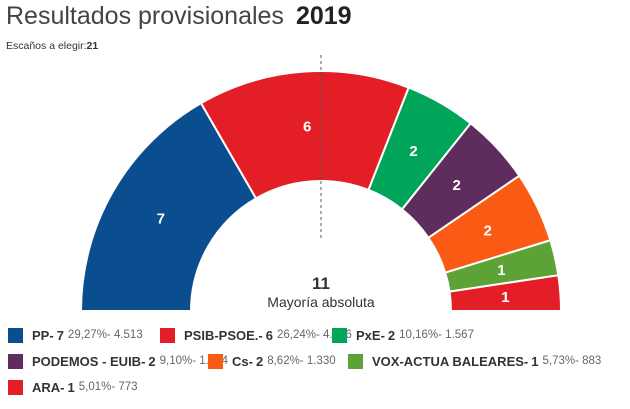 The width and height of the screenshot is (630, 409). Describe the element at coordinates (488, 231) in the screenshot. I see `seat-label-cs: 2` at that location.